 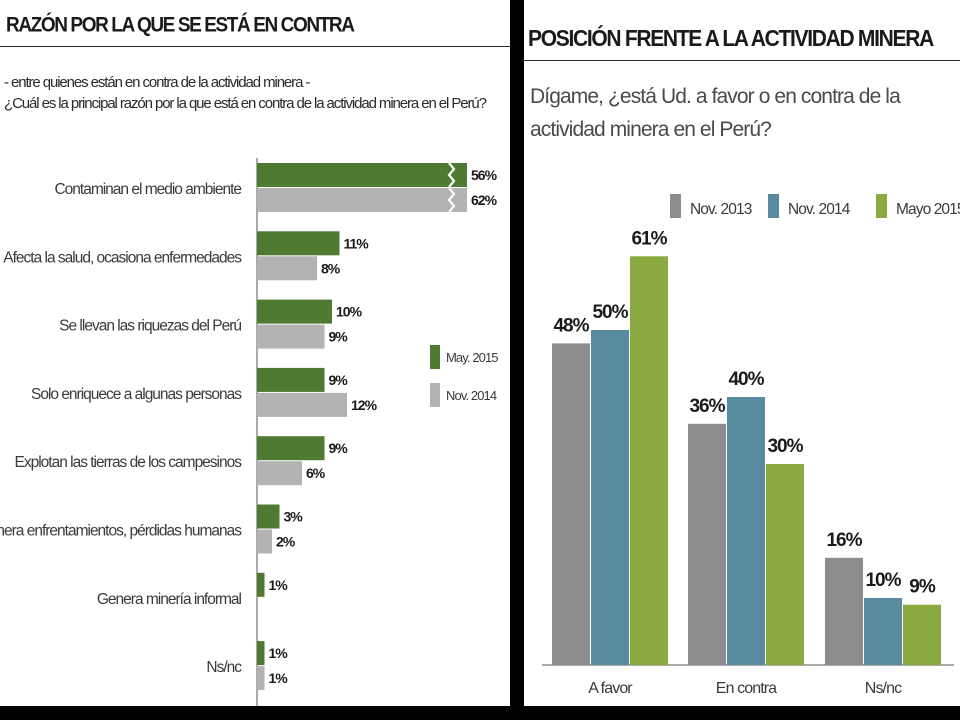 What do you see at coordinates (357, 243) in the screenshot?
I see `data-label: 11%` at bounding box center [357, 243].